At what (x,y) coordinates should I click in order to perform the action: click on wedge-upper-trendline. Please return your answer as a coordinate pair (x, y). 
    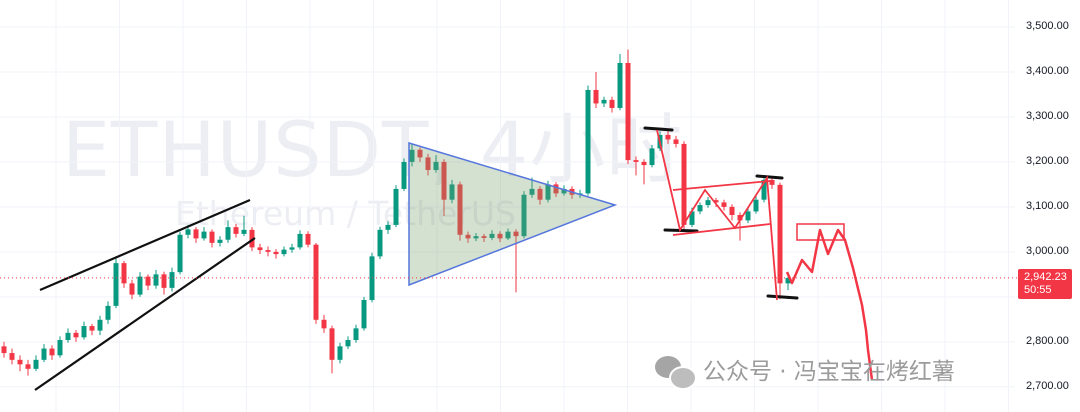
    Looking at the image, I should click on (145, 245).